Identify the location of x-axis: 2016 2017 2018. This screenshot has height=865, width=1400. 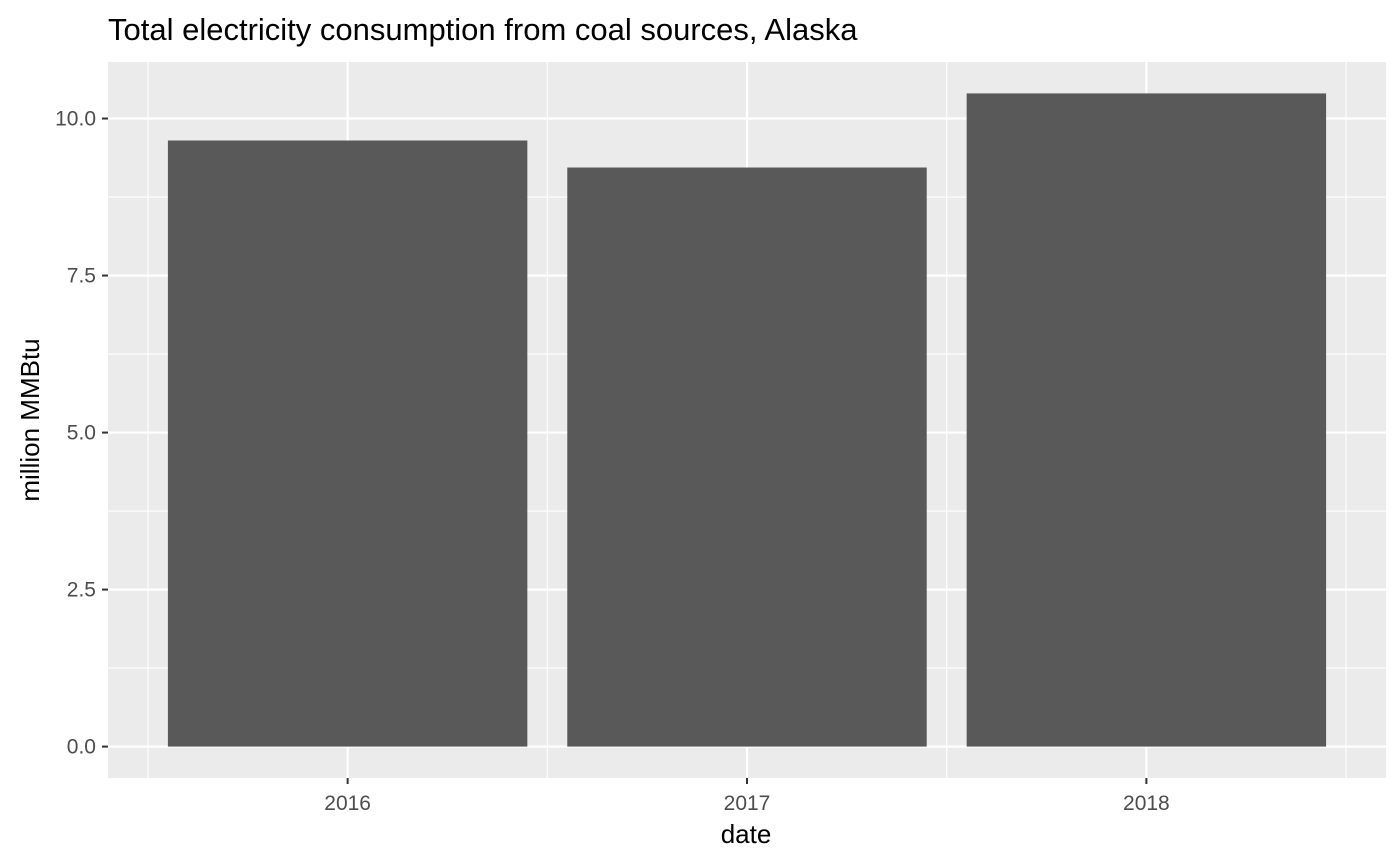
(747, 796).